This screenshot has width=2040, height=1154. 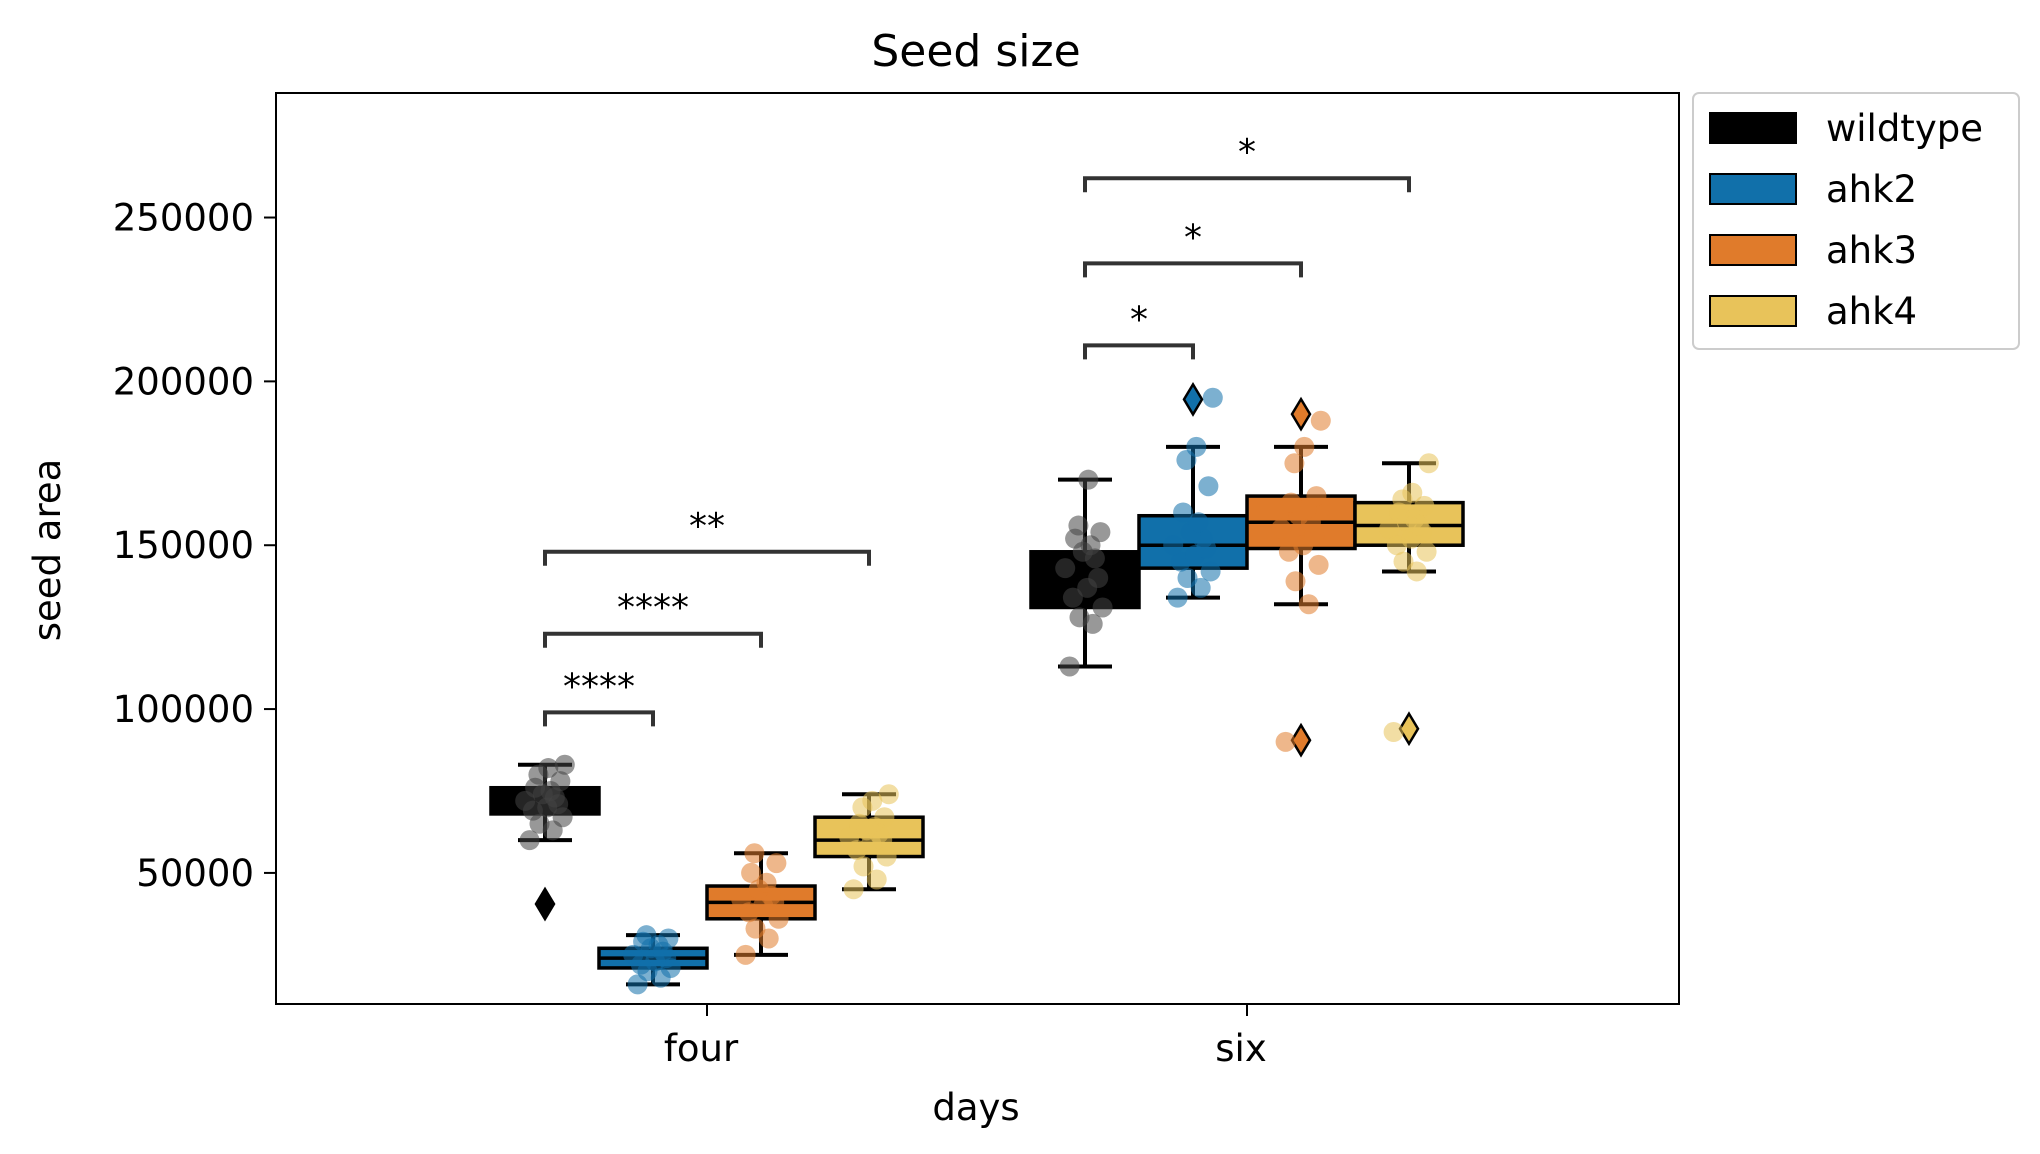 I want to click on significance-label: ****, so click(x=653, y=608).